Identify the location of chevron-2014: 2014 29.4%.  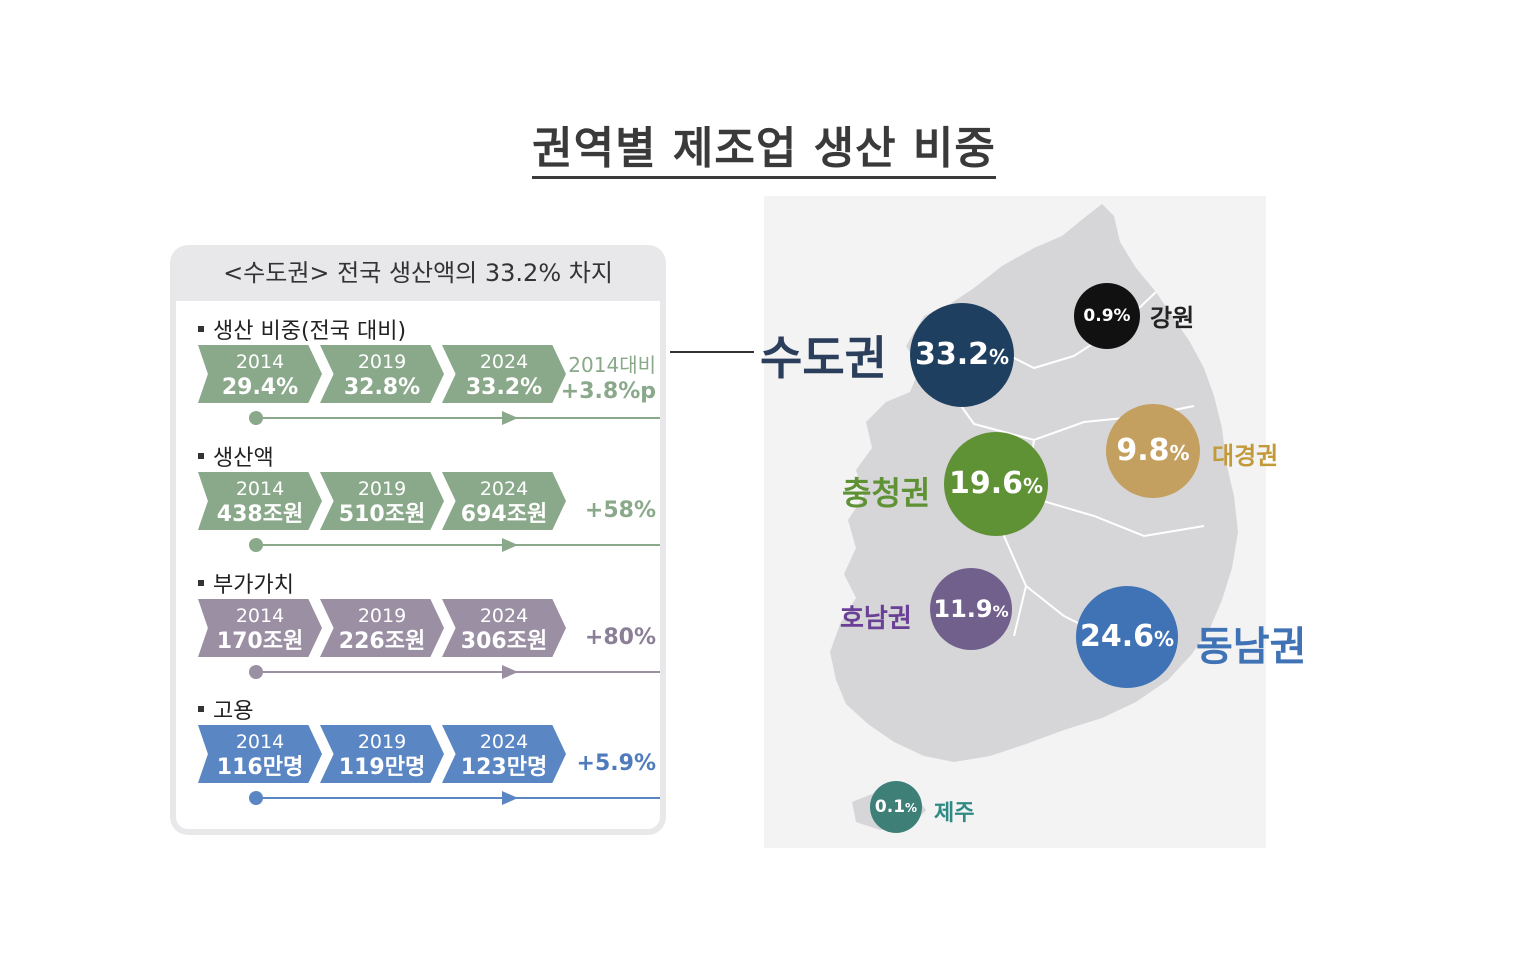
(260, 374).